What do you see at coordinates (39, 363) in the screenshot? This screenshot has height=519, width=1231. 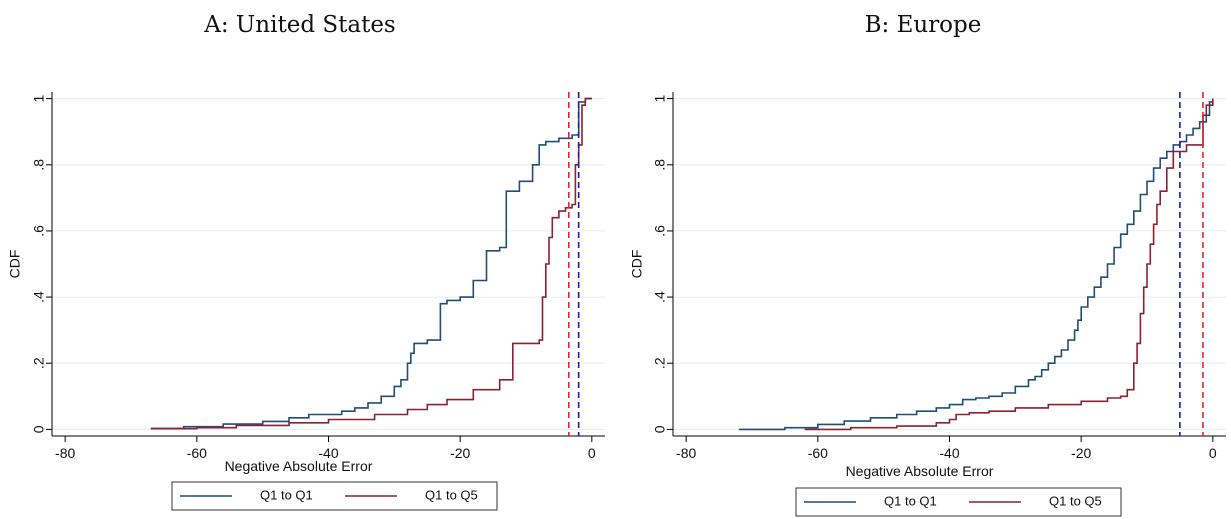 I see `panel-a-y-tick-label: .2` at bounding box center [39, 363].